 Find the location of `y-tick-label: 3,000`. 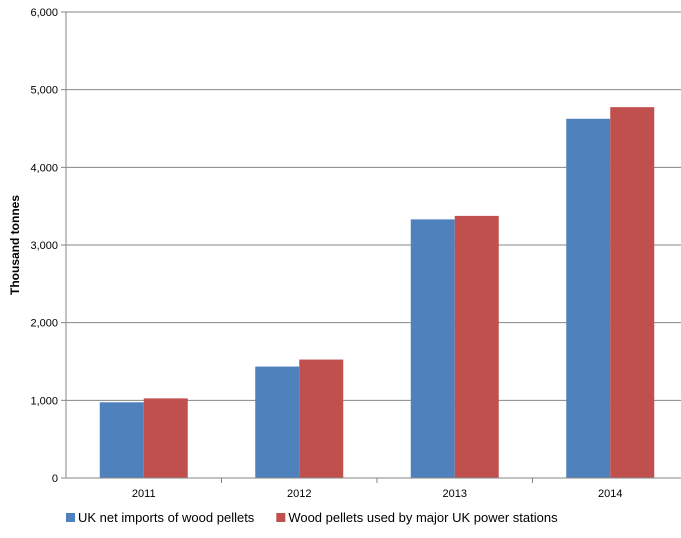

y-tick-label: 3,000 is located at coordinates (44, 246).